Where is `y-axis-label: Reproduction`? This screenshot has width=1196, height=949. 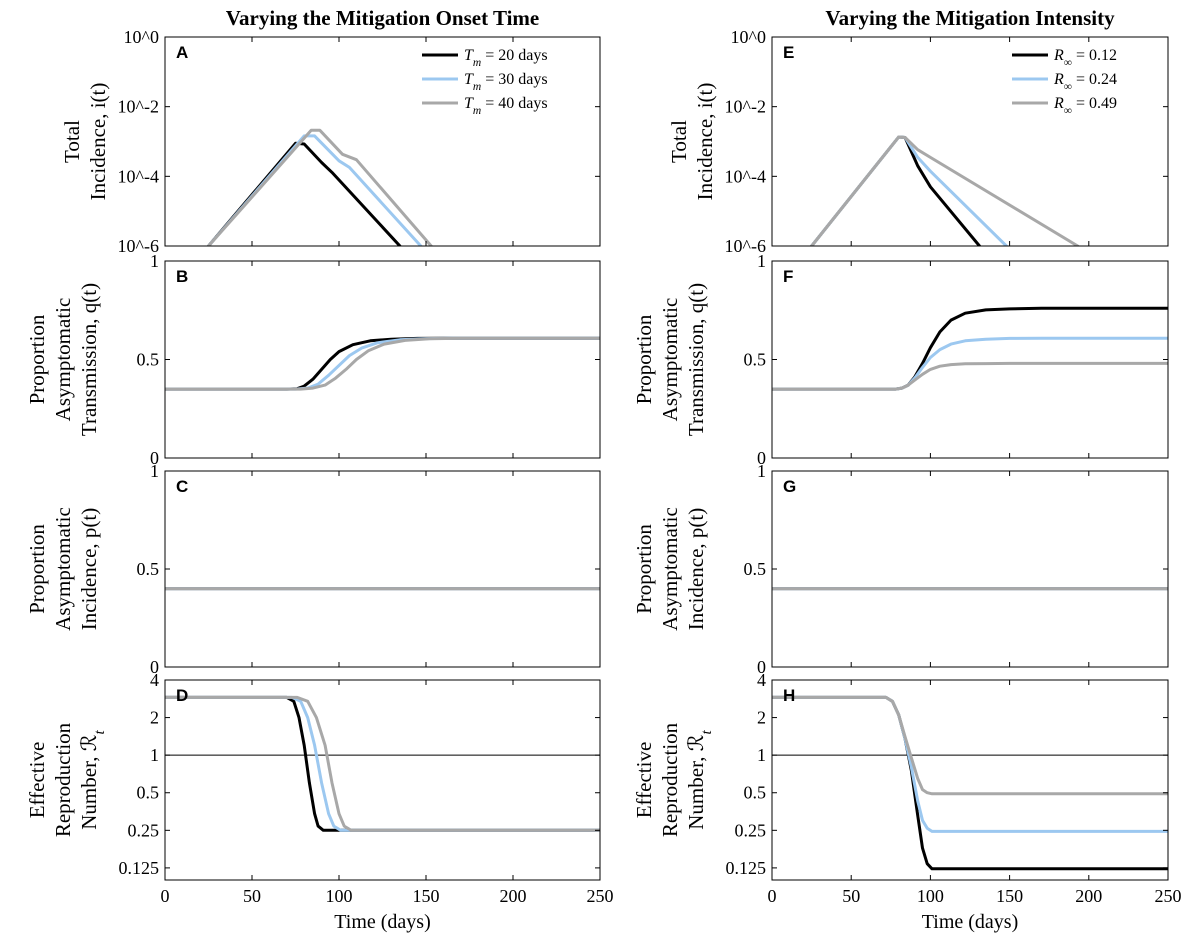 y-axis-label: Reproduction is located at coordinates (670, 779).